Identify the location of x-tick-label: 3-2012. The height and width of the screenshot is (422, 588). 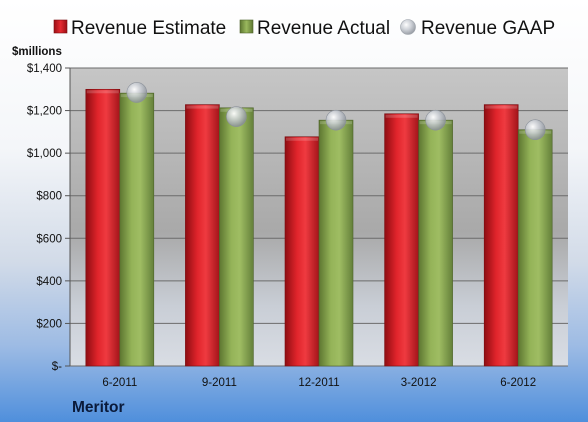
(419, 383).